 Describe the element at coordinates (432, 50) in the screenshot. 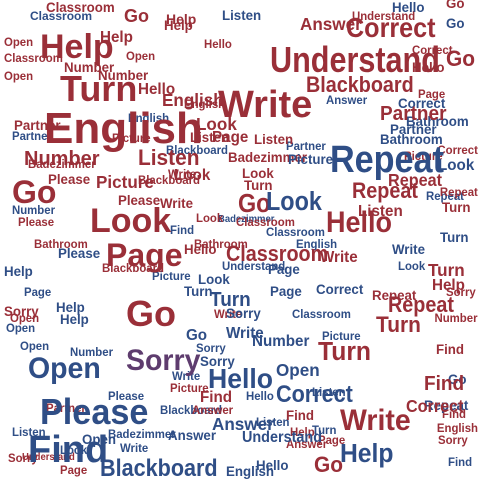

I see `cloud-word-correct: Correct` at that location.